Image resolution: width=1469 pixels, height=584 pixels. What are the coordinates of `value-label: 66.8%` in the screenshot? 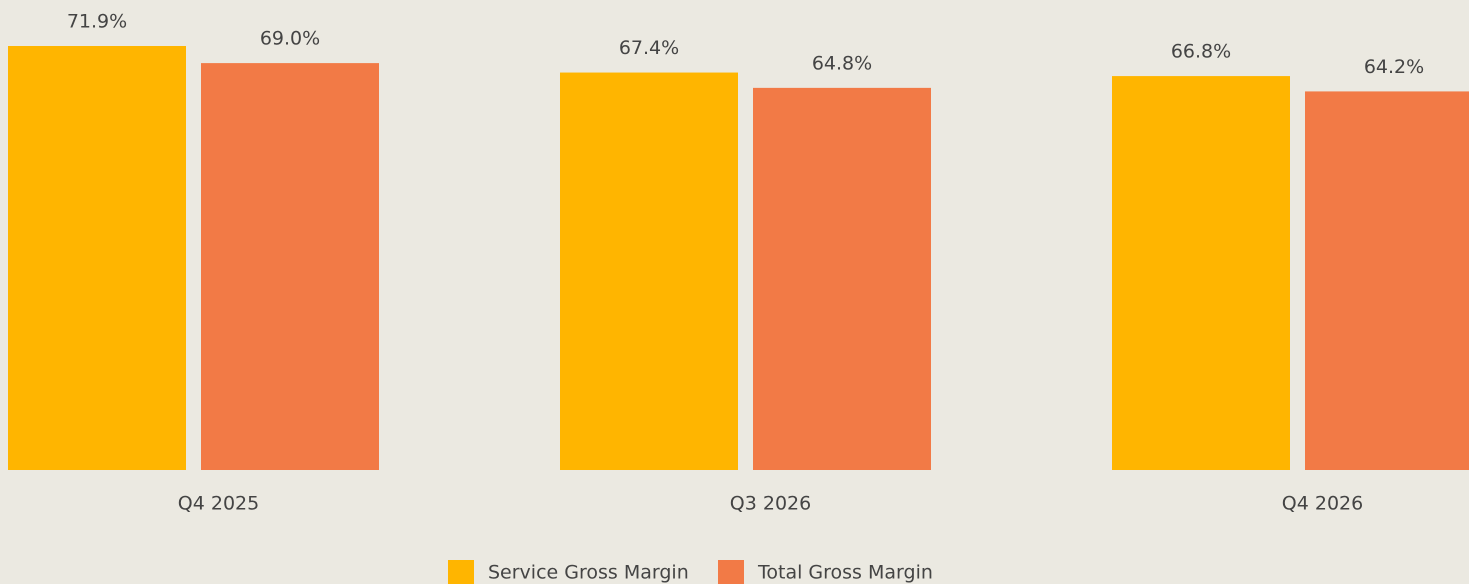 It's located at (1201, 52).